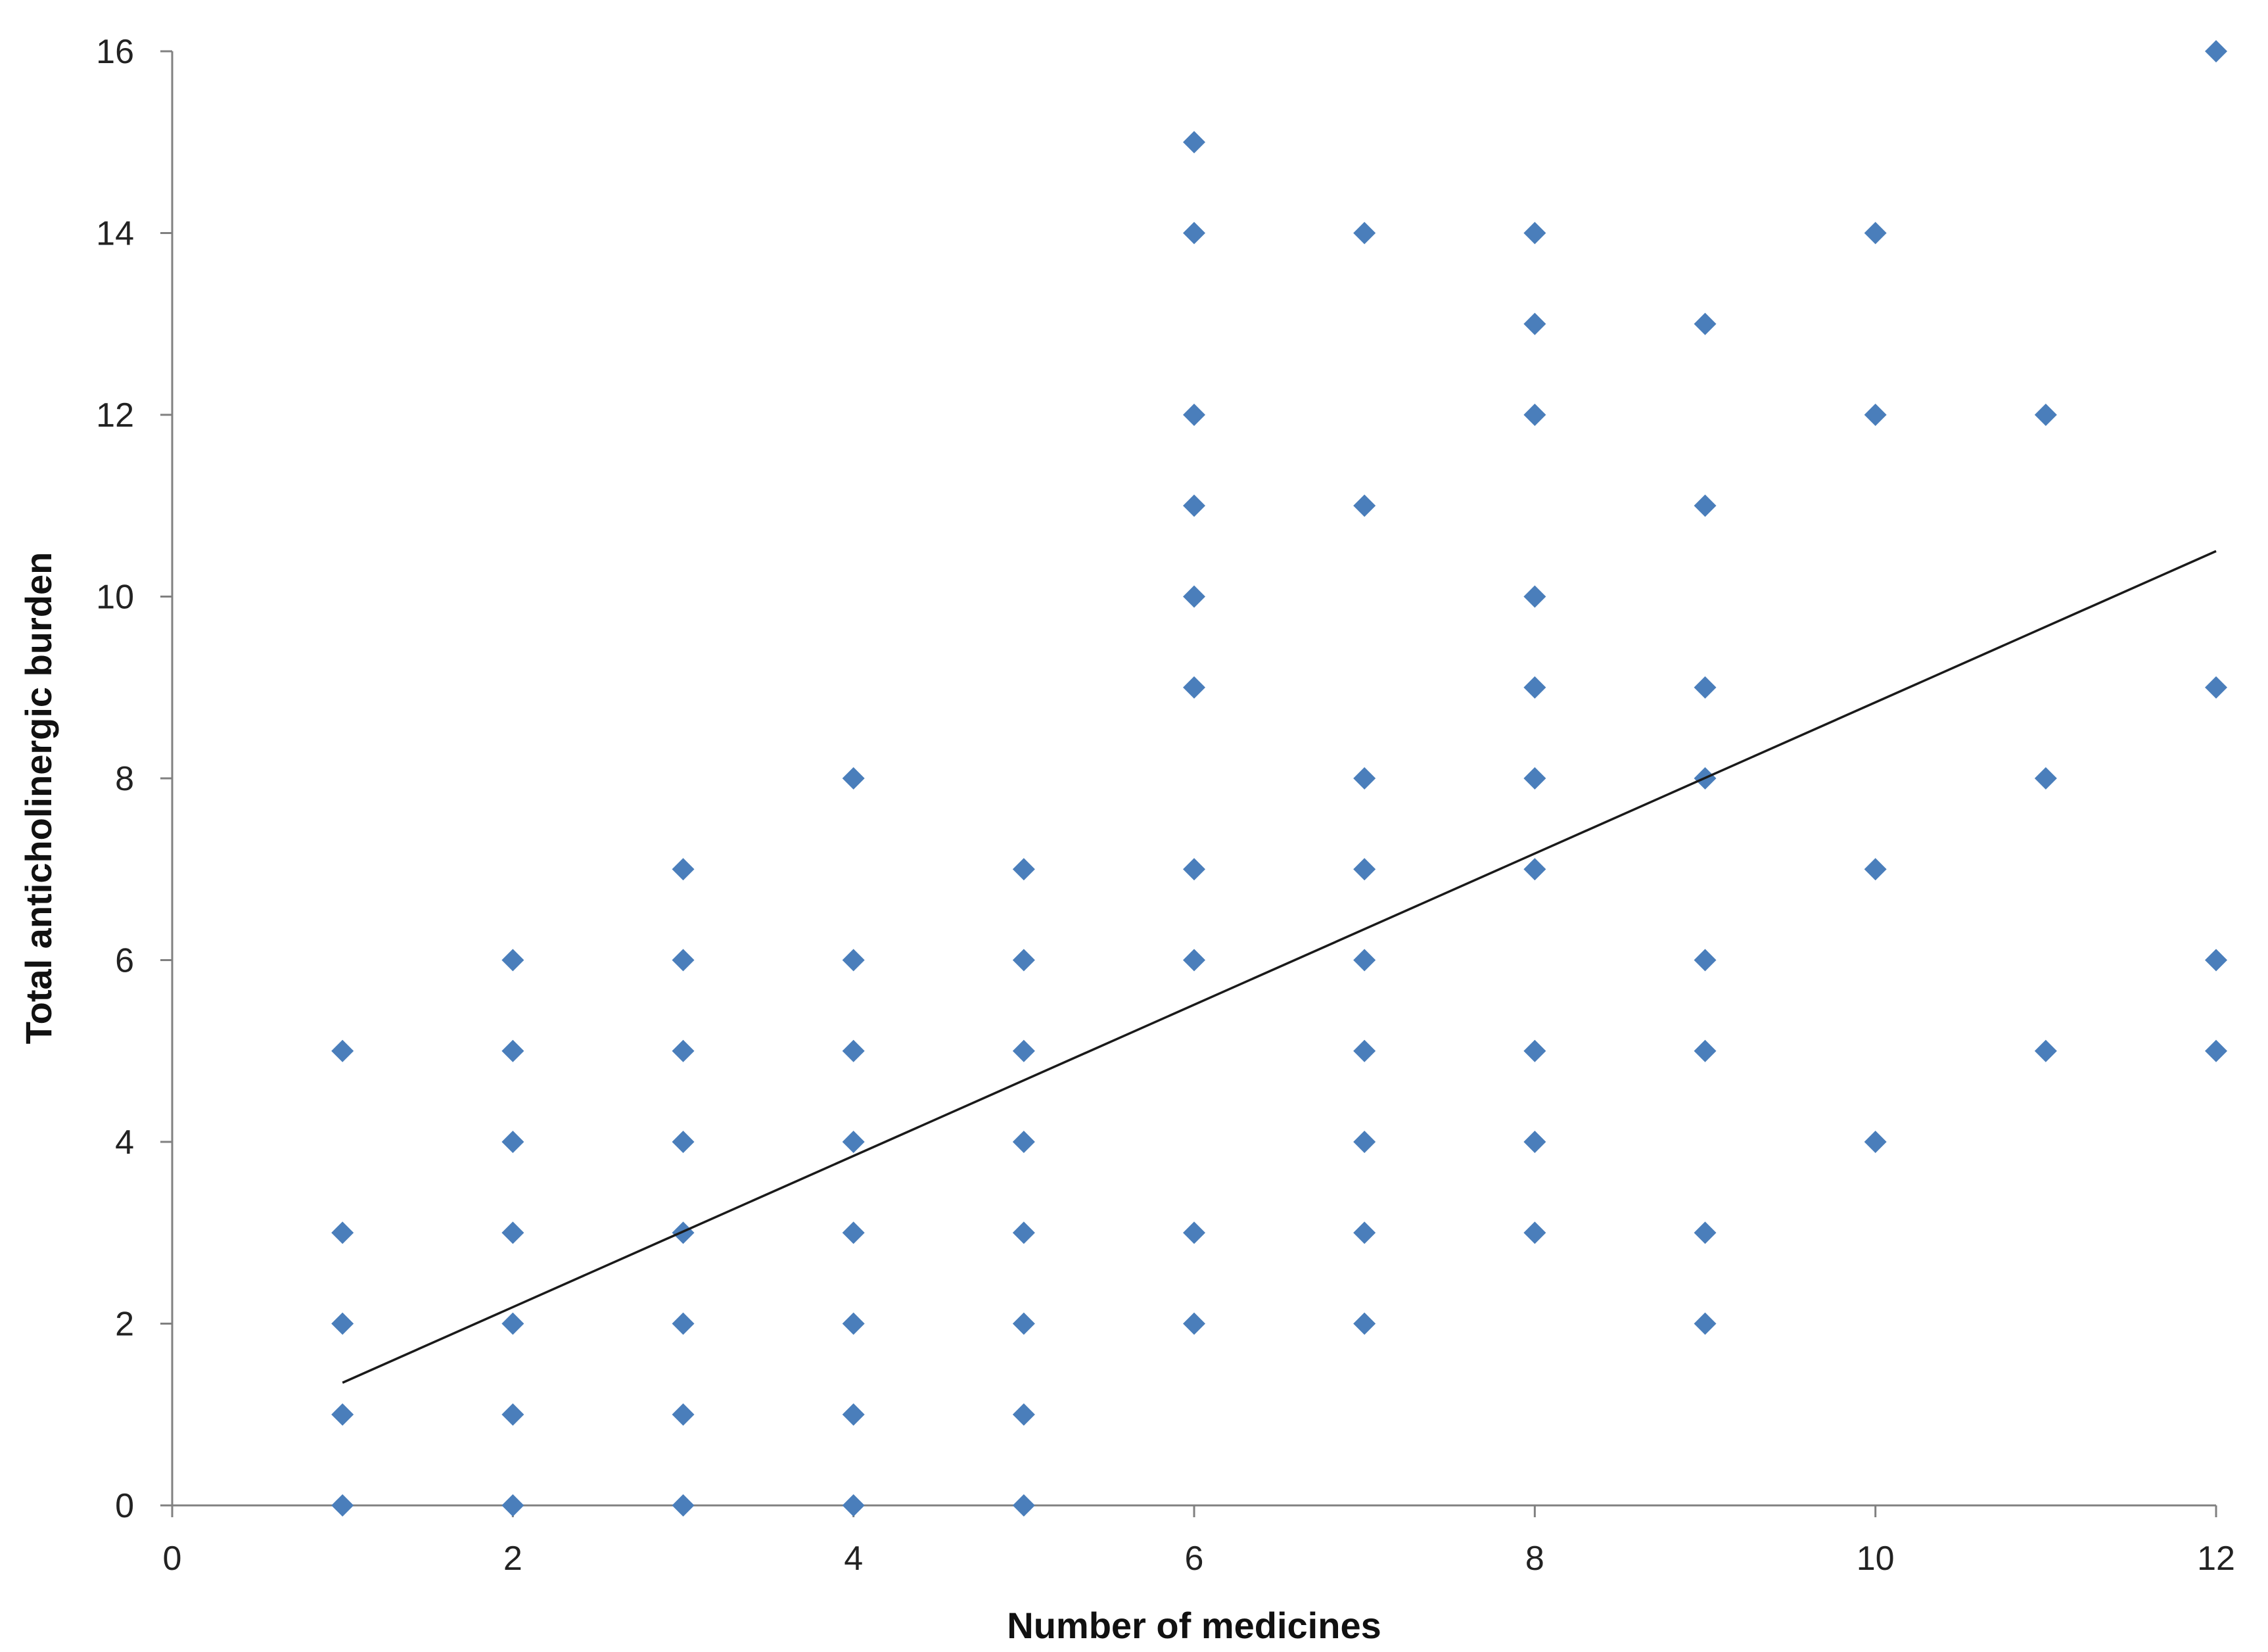 The width and height of the screenshot is (2268, 1652). What do you see at coordinates (125, 961) in the screenshot?
I see `y-tick-label: 6` at bounding box center [125, 961].